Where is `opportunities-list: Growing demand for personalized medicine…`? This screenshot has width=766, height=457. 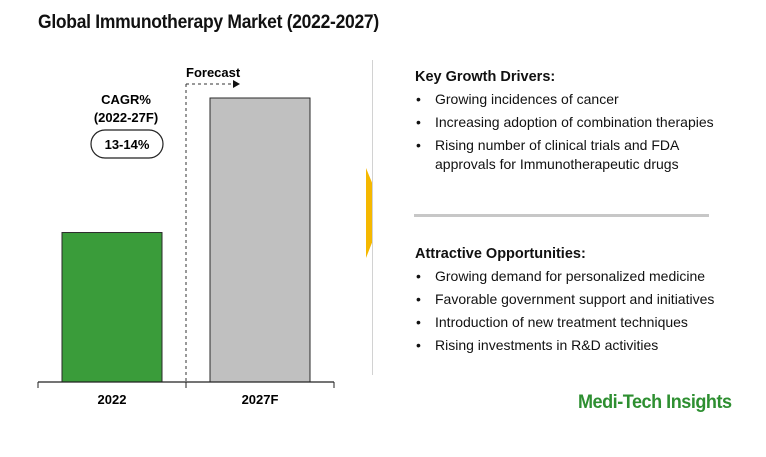 opportunities-list: Growing demand for personalized medicine… is located at coordinates (564, 311).